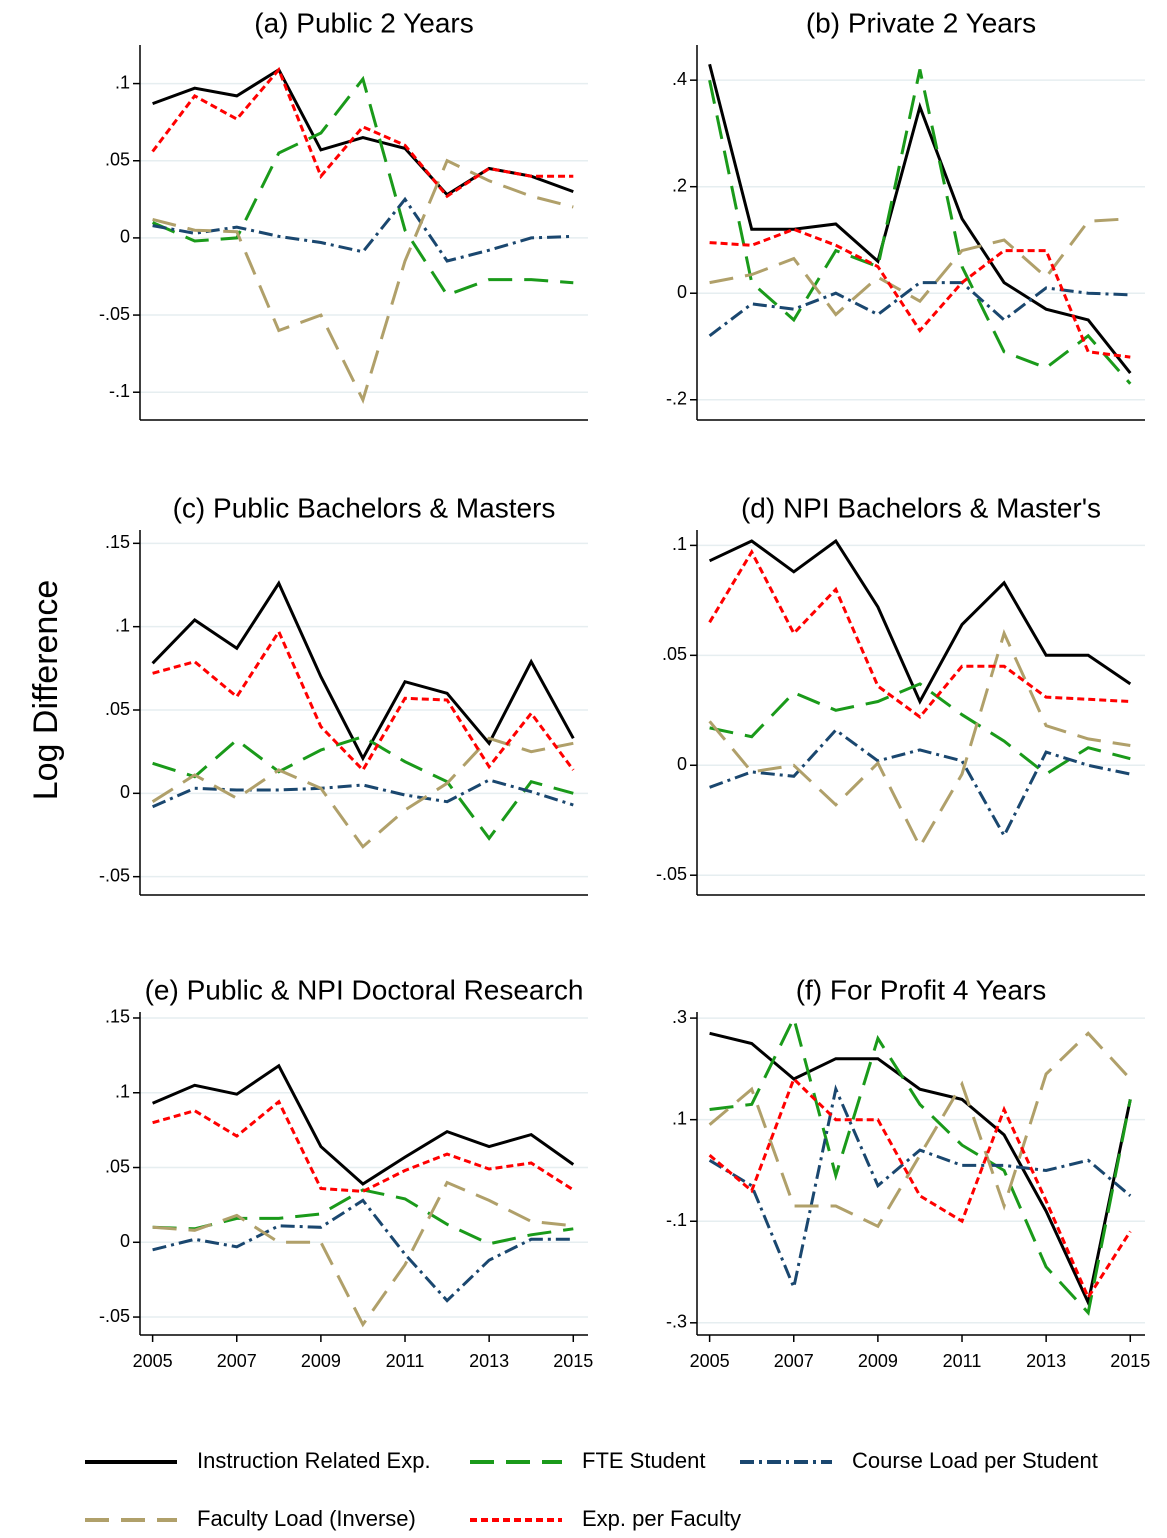  I want to click on legend-label: FTE Student, so click(644, 1460).